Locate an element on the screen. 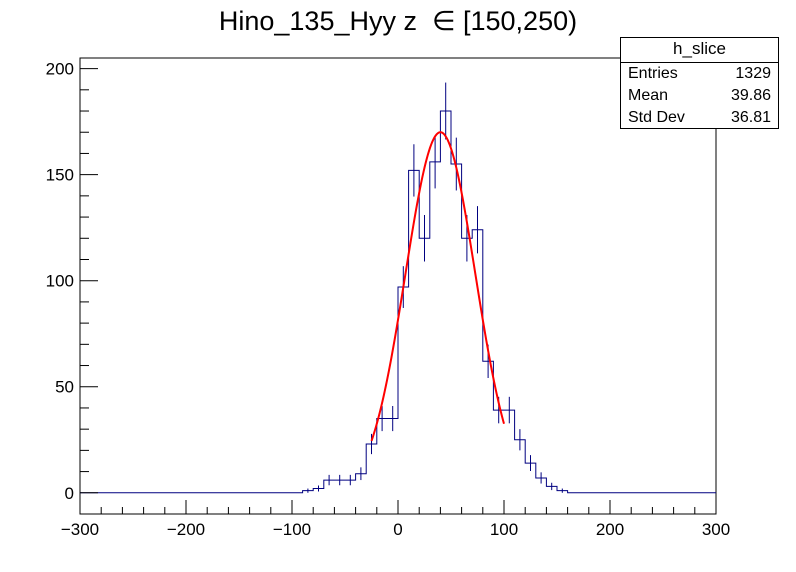 This screenshot has width=796, height=572. y-tick-label: 150 is located at coordinates (60, 175).